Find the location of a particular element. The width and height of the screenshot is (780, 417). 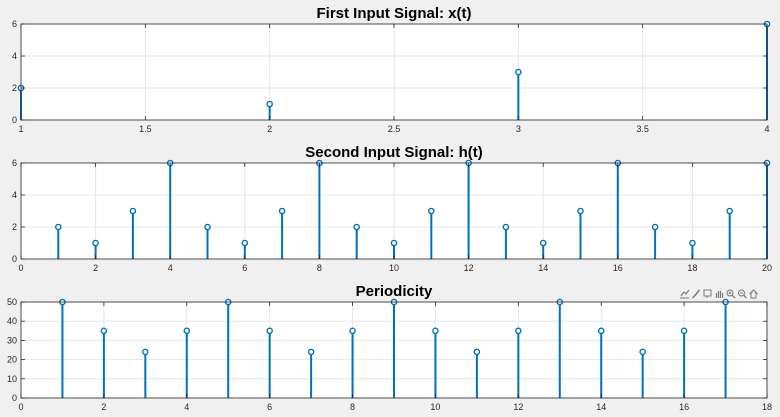

zoom-in-icon is located at coordinates (730, 293).